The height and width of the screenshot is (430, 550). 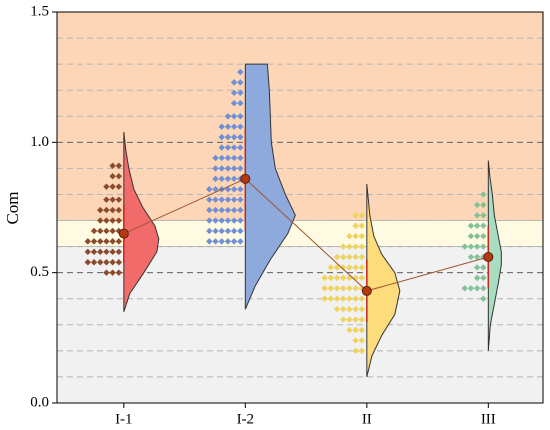 I want to click on y-tick-label: 1.5, so click(x=39, y=11).